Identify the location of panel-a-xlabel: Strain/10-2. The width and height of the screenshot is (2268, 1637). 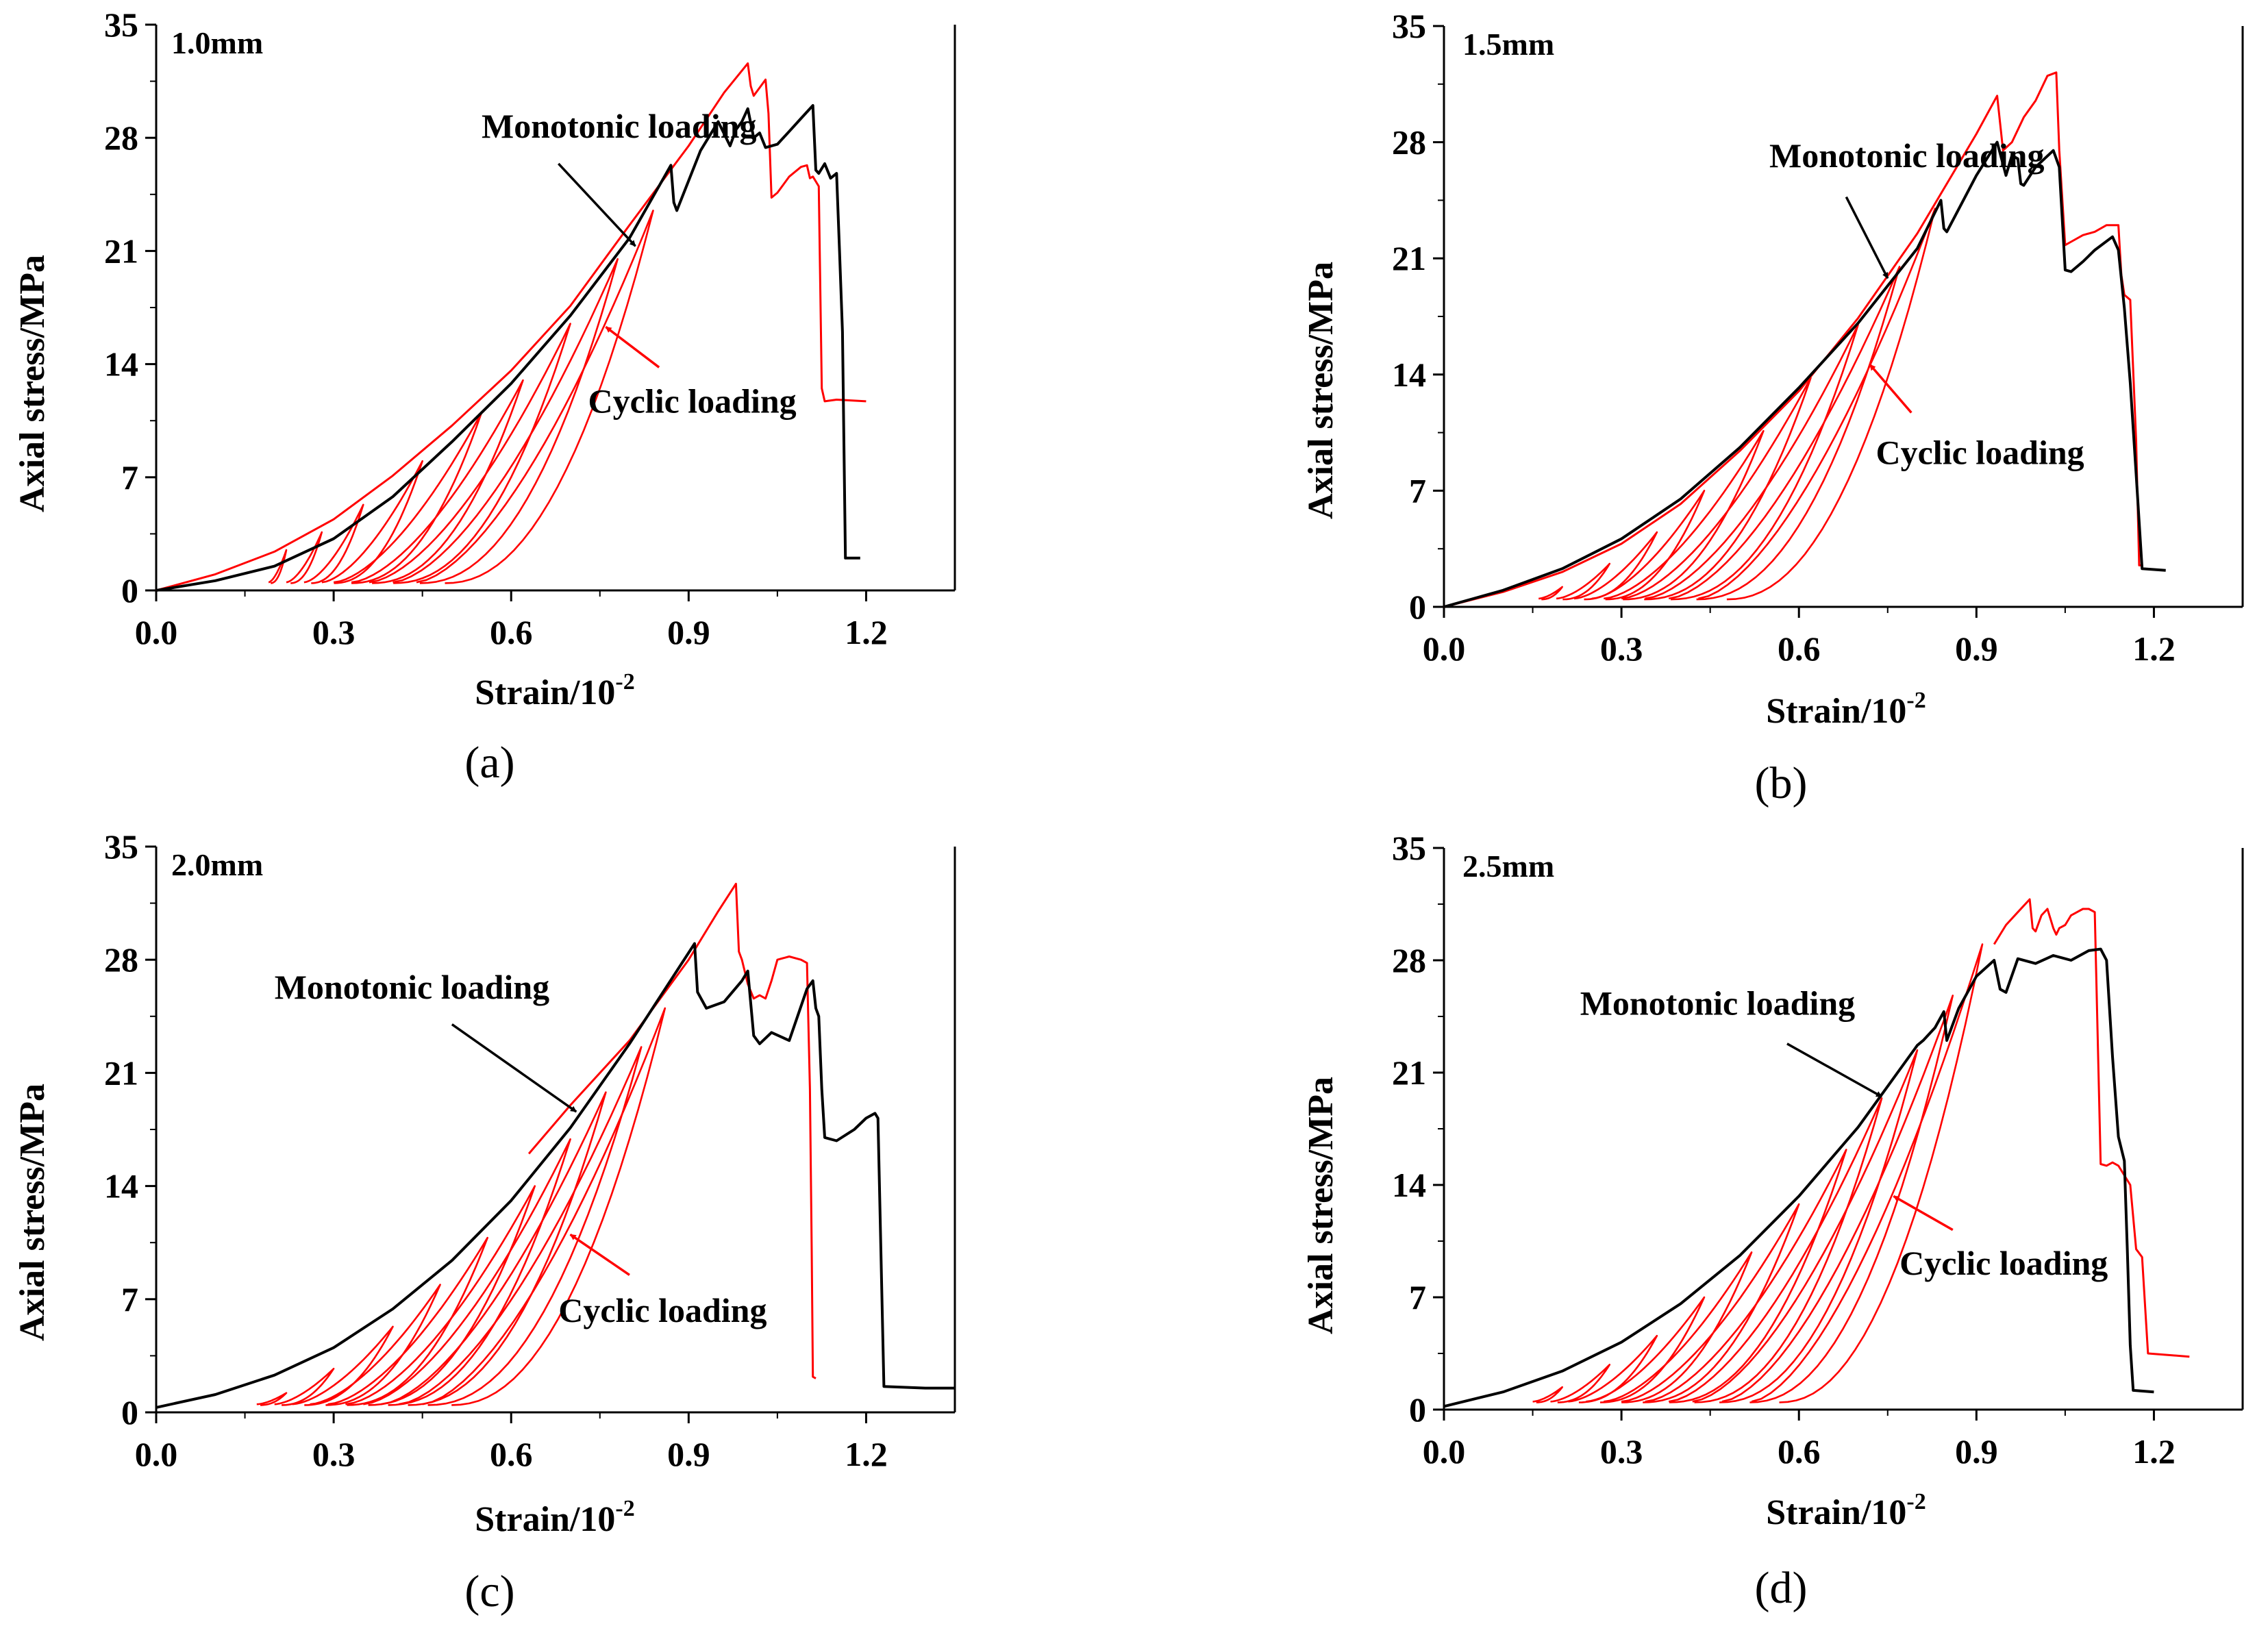
(554, 690).